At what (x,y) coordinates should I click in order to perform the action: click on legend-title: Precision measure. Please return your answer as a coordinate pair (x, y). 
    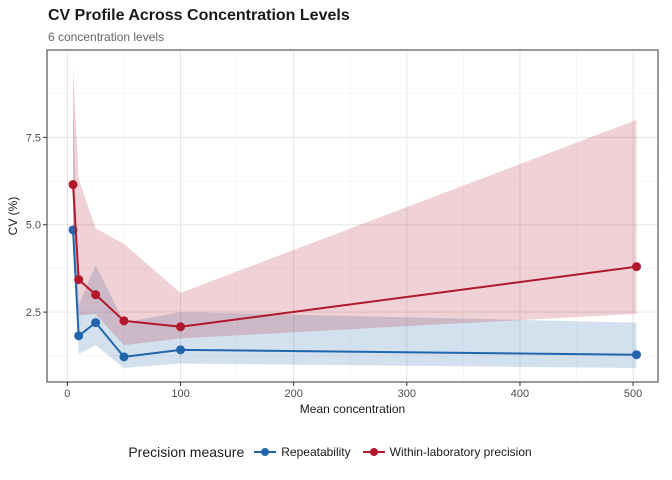
    Looking at the image, I should click on (186, 452).